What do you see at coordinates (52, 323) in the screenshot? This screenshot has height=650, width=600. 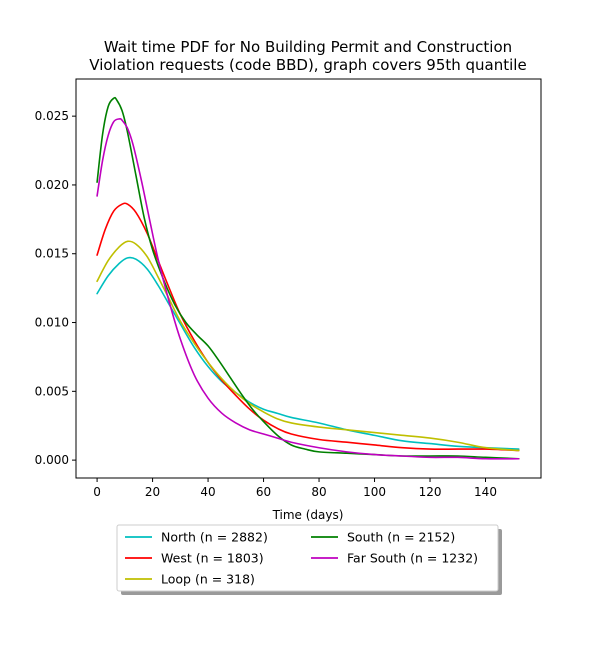 I see `y-tick-label: 0.010` at bounding box center [52, 323].